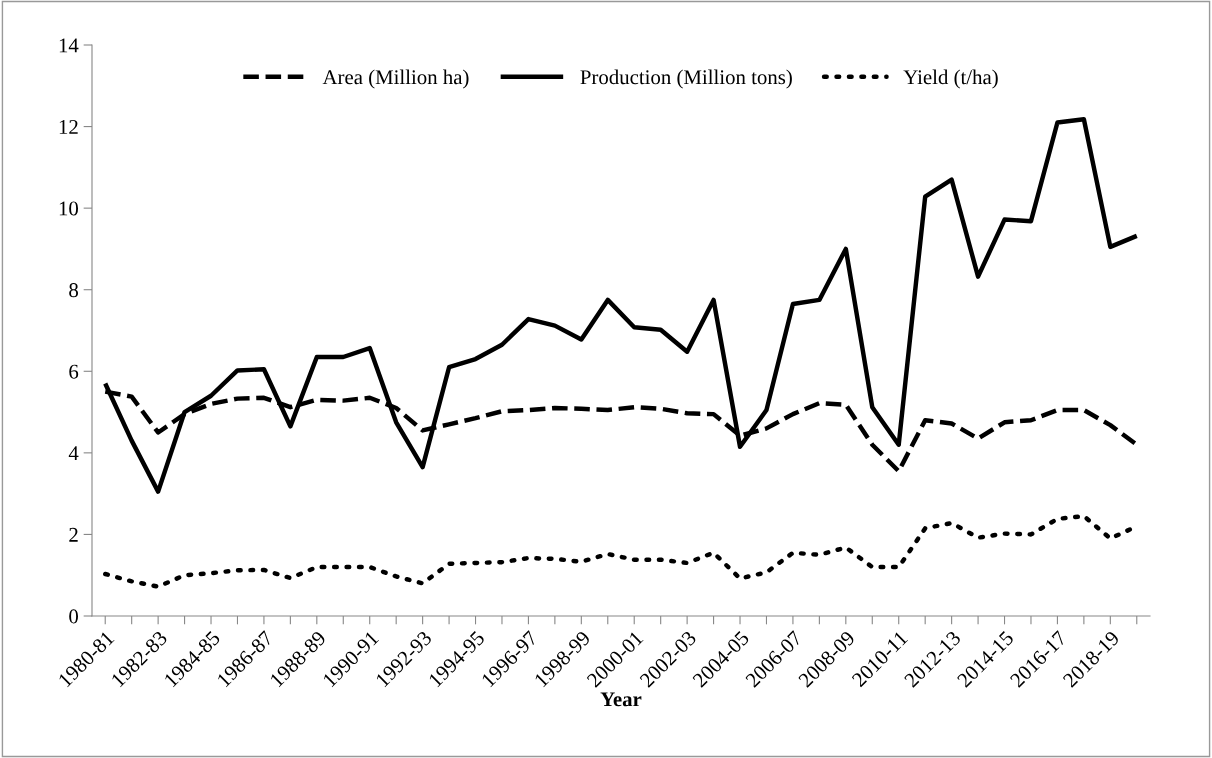  What do you see at coordinates (73, 534) in the screenshot?
I see `y-tick-label: 2` at bounding box center [73, 534].